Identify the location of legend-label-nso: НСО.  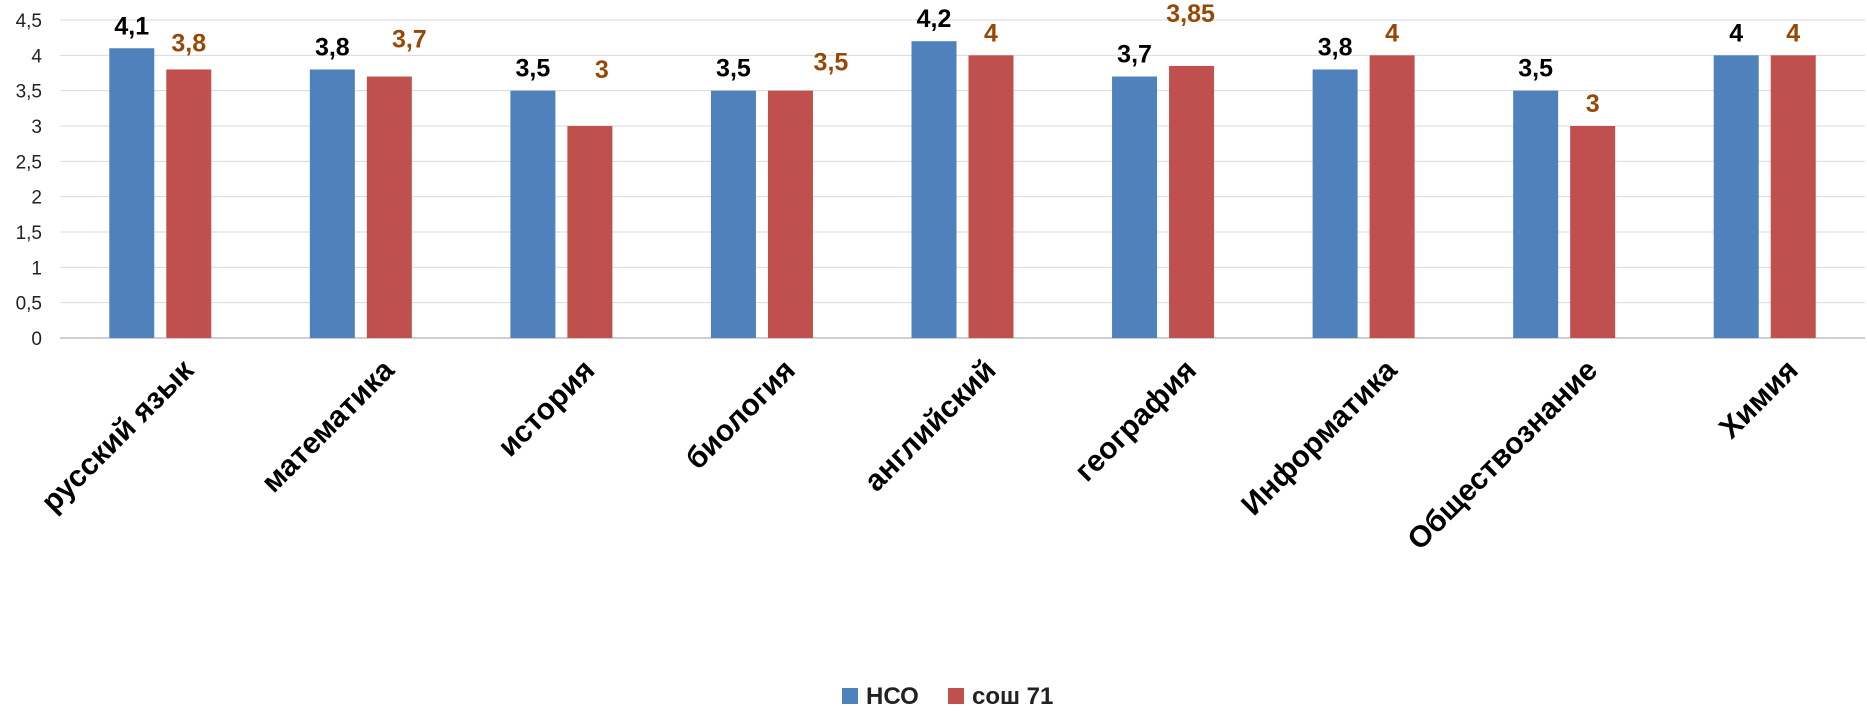
(892, 696).